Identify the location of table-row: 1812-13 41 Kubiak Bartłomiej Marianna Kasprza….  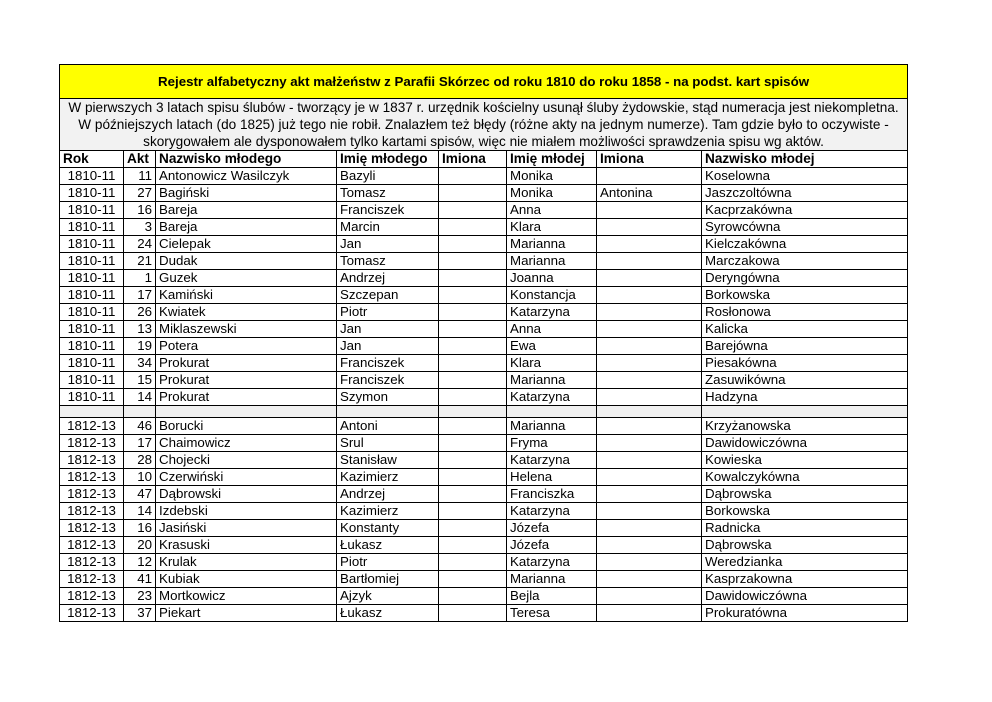
(484, 579).